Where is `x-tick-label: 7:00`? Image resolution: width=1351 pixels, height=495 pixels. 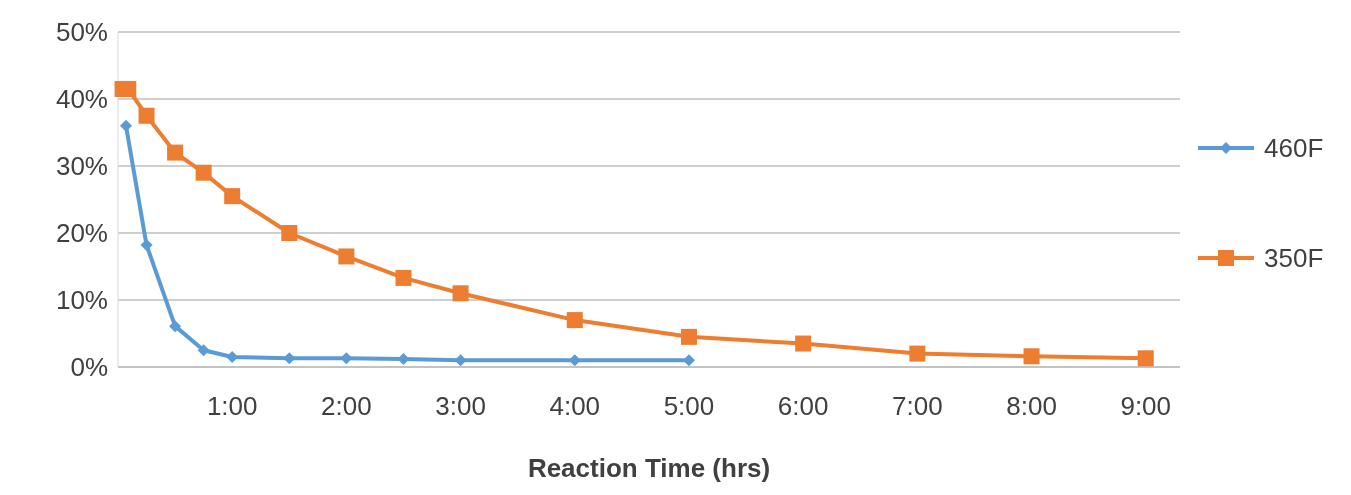 x-tick-label: 7:00 is located at coordinates (917, 406).